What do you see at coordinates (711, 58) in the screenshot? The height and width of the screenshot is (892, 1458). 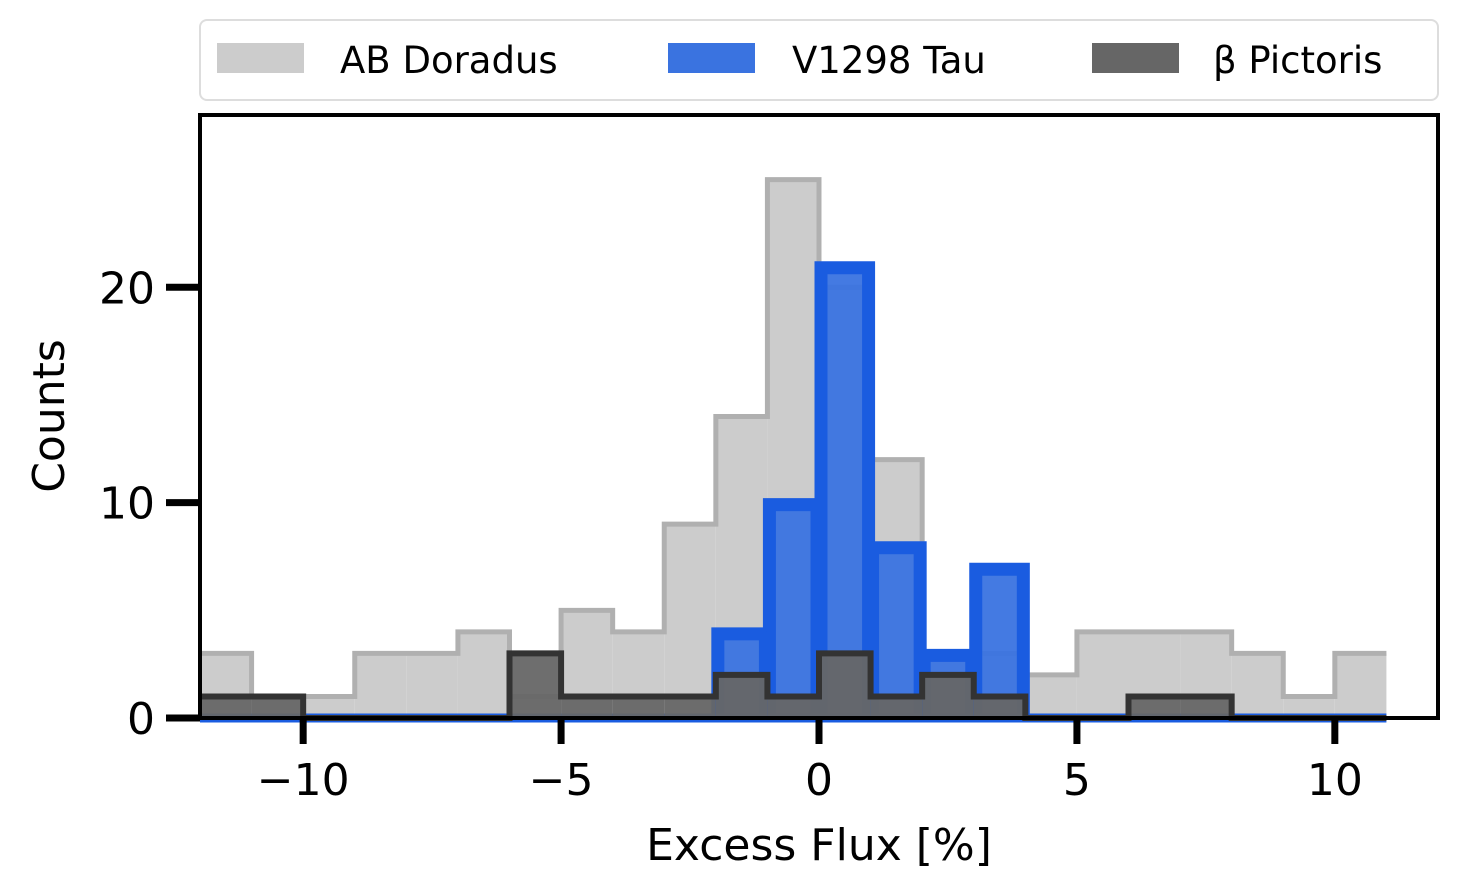 I see `legend-swatch-v1298-tau` at bounding box center [711, 58].